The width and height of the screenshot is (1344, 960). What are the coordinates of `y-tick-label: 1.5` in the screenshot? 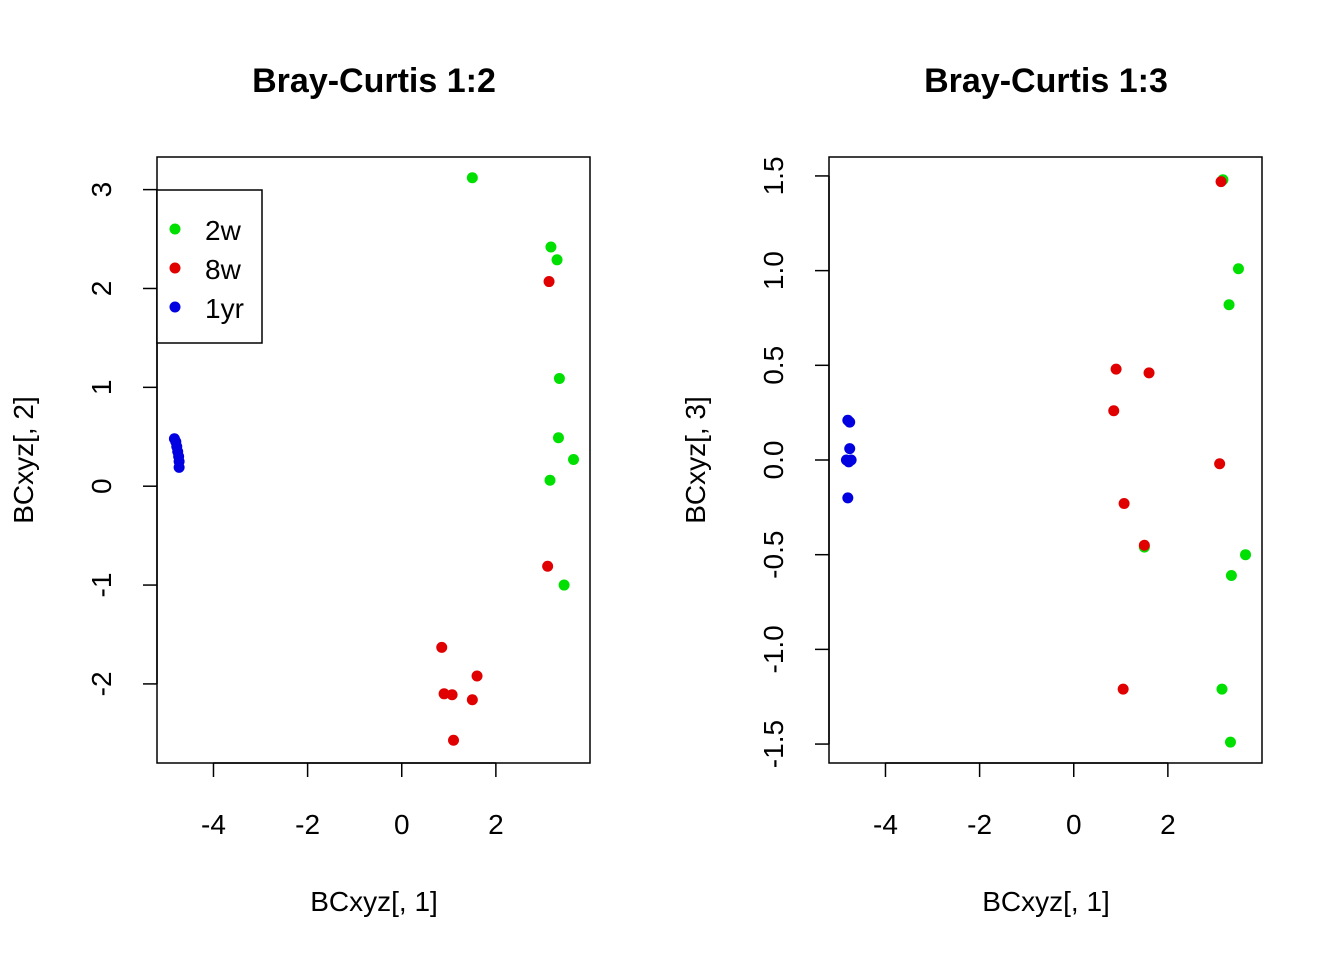 It's located at (773, 175).